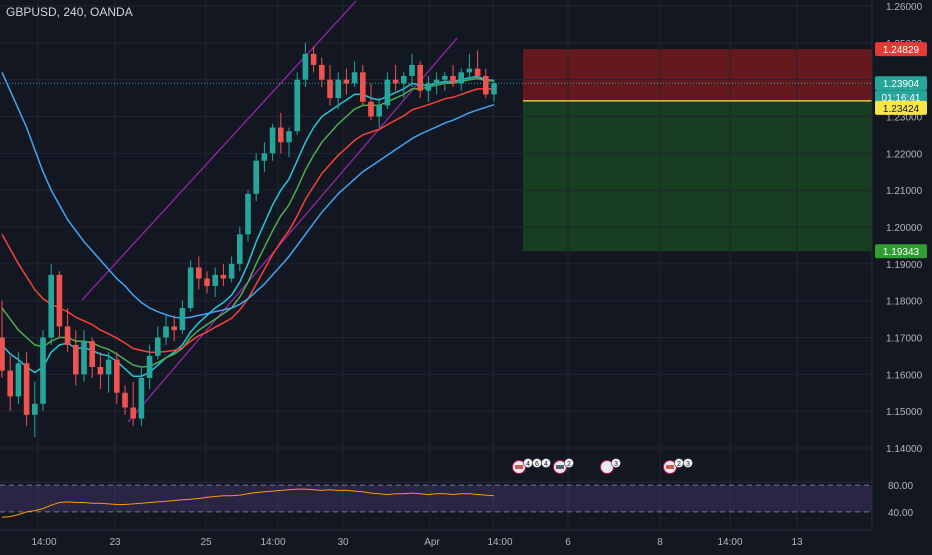 This screenshot has height=555, width=932. Describe the element at coordinates (679, 464) in the screenshot. I see `event-count-text: 2` at that location.